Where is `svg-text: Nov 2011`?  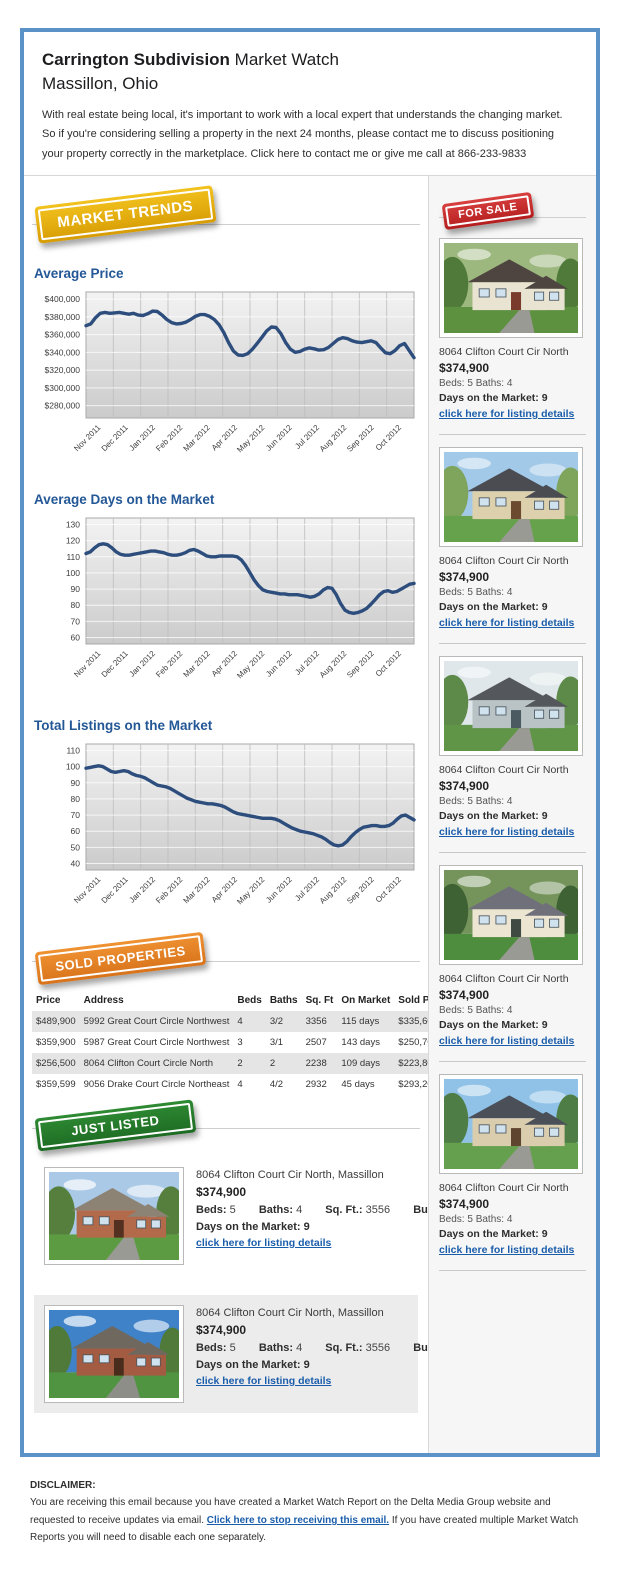 svg-text: Nov 2011 is located at coordinates (87, 664).